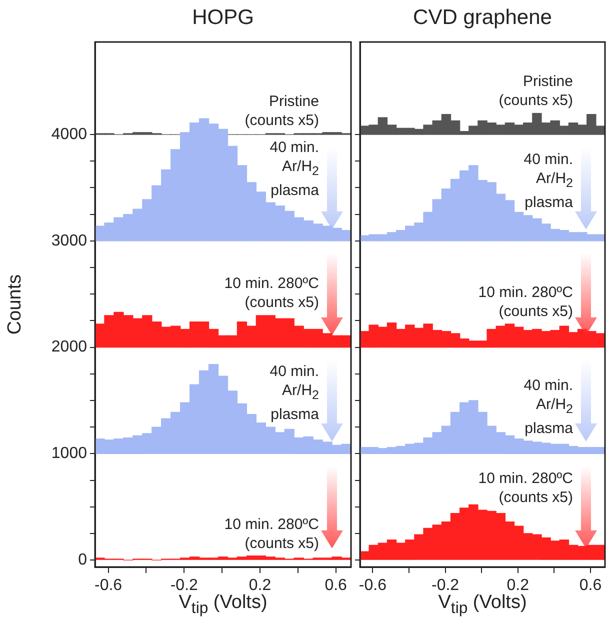 This screenshot has width=607, height=629. I want to click on y-axis-title: Counts, so click(15, 304).